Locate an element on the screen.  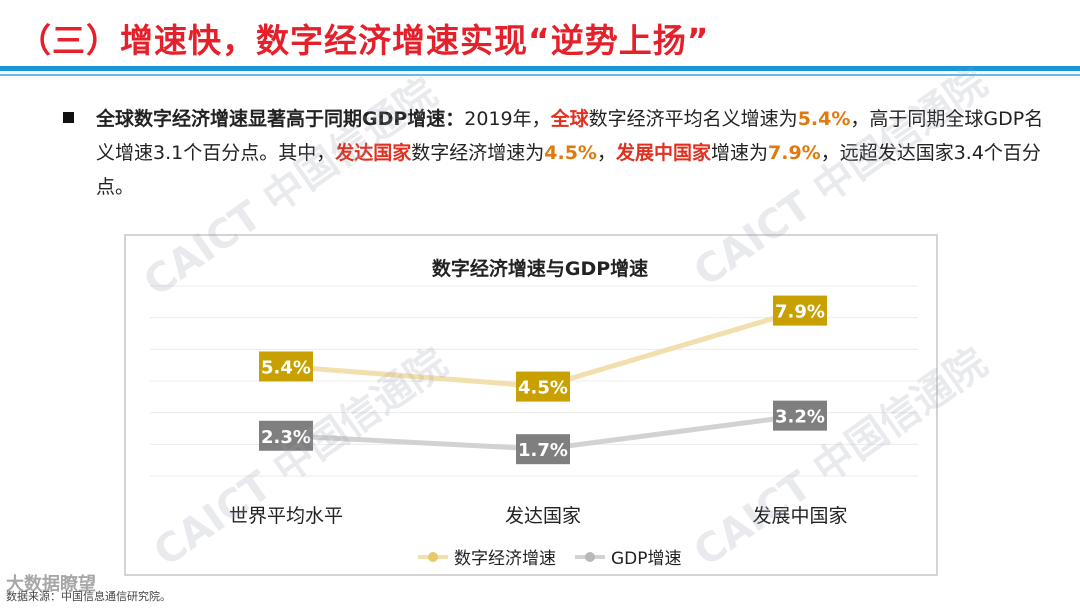
x-tick-label: 发展中国家 is located at coordinates (799, 516).